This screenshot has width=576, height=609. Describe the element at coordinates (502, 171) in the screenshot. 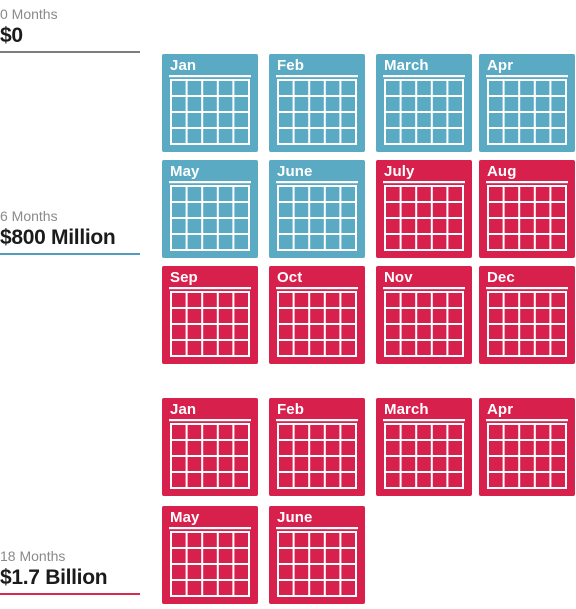

I see `calendar-month-label: Aug` at that location.